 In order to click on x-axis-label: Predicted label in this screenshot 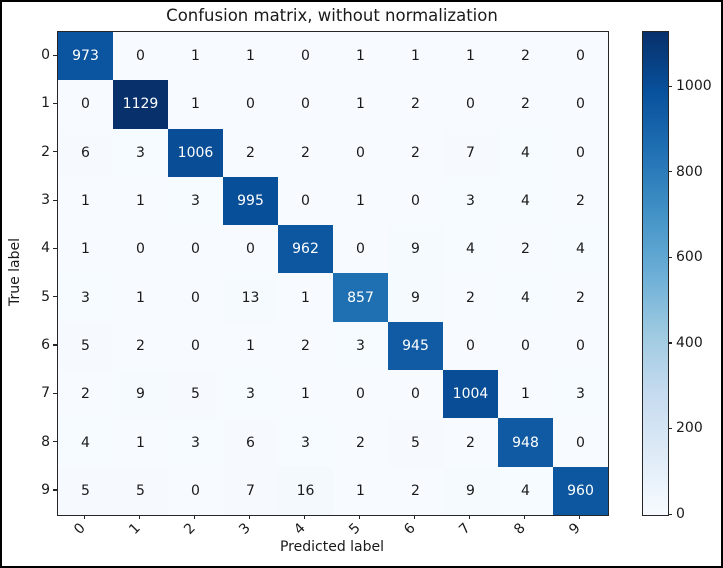, I will do `click(332, 547)`.